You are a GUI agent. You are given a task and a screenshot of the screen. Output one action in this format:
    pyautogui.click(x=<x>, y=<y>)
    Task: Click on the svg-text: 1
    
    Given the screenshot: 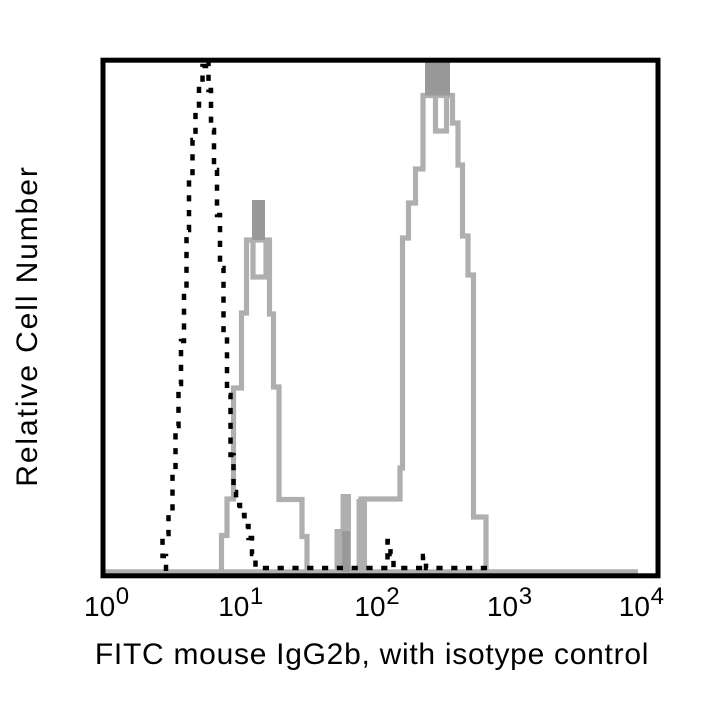 What is the action you would take?
    pyautogui.click(x=256, y=596)
    